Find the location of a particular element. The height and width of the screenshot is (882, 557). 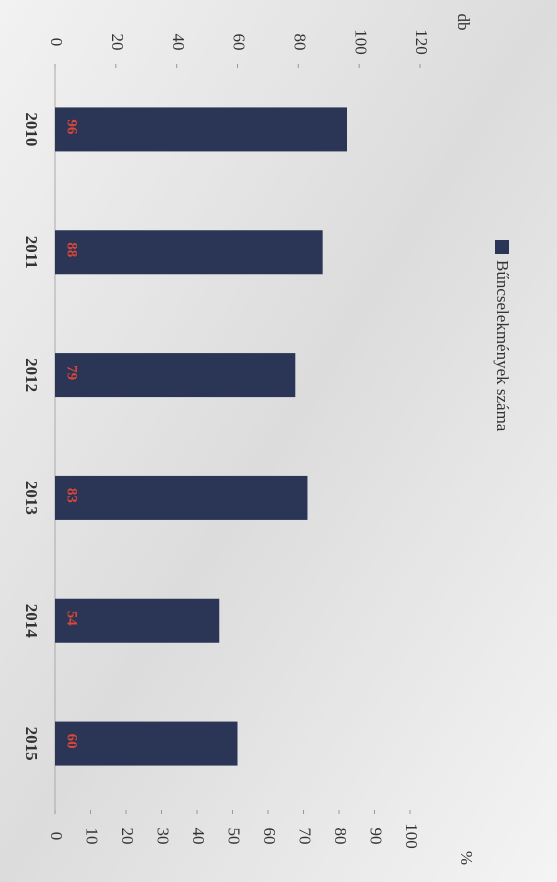

y-tick-label: 60 is located at coordinates (239, 42).